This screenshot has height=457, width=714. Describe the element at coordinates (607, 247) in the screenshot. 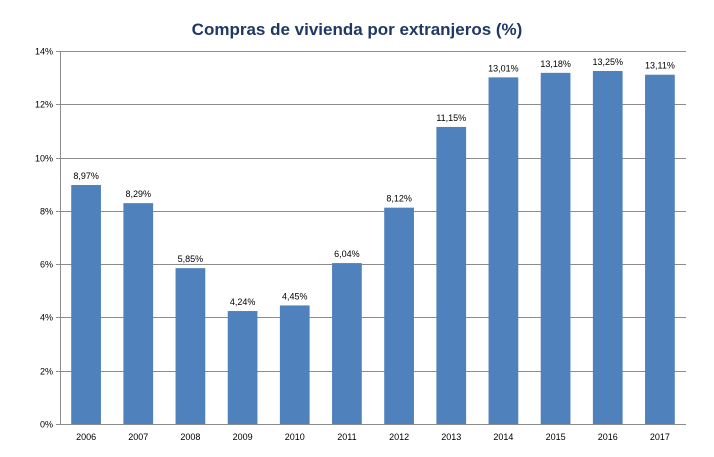

I see `bar-2016` at that location.